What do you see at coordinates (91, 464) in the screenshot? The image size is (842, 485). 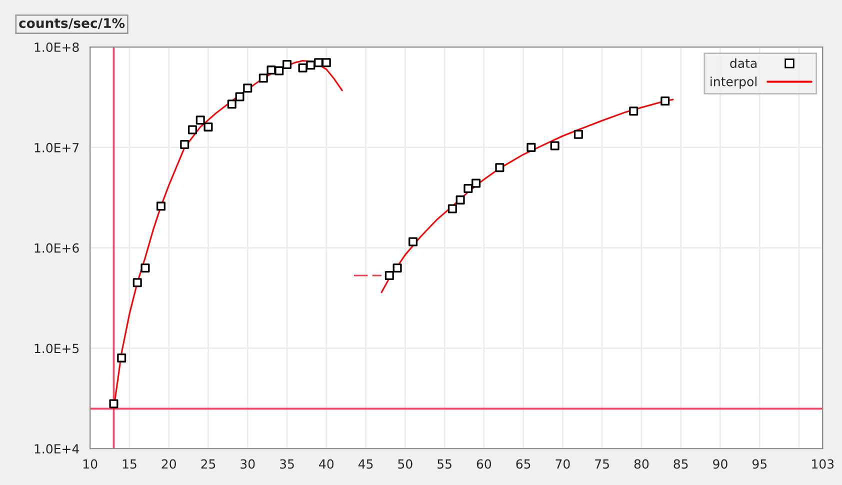 I see `x-tick-label: 10` at bounding box center [91, 464].